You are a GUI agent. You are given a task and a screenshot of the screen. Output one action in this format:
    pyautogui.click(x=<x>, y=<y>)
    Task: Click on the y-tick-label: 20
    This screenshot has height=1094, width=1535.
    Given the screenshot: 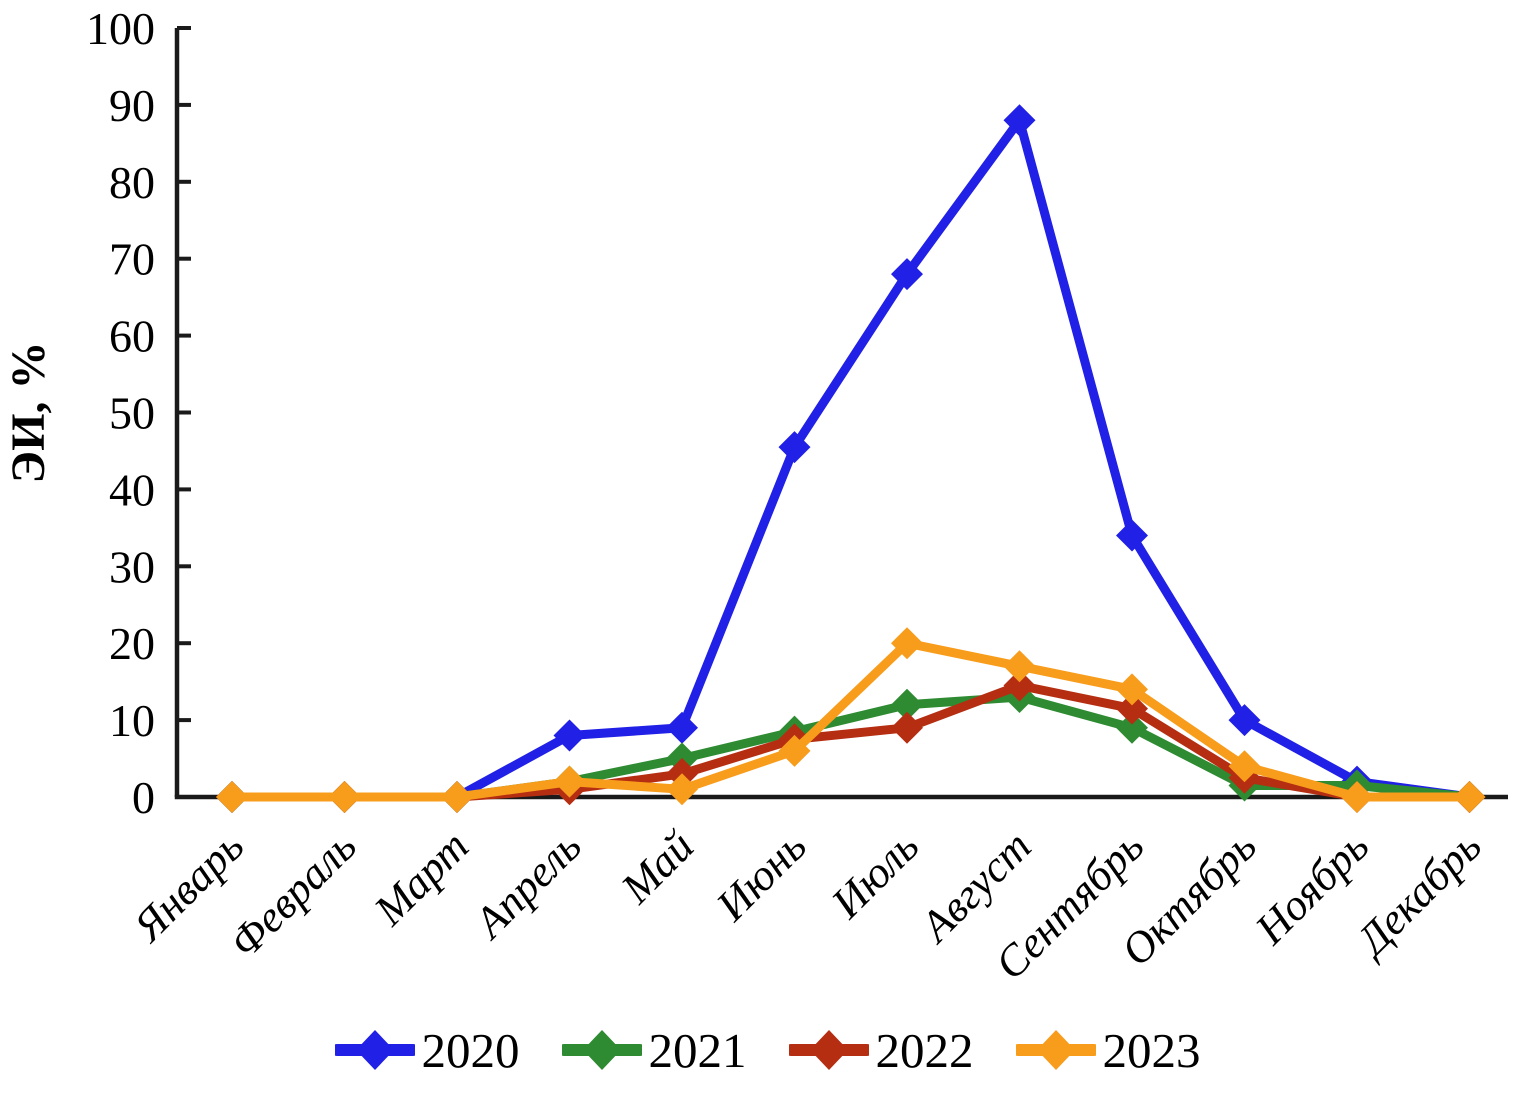 What is the action you would take?
    pyautogui.click(x=132, y=643)
    